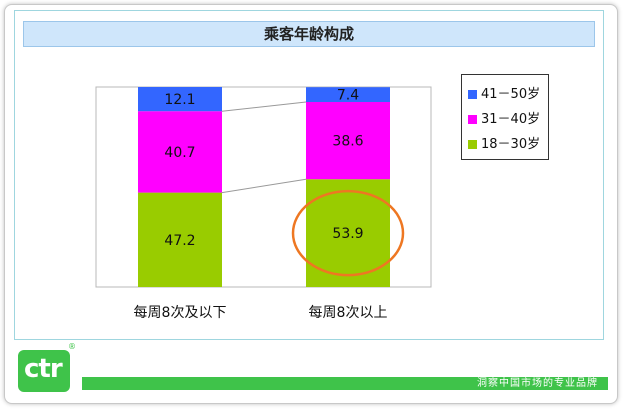  Describe the element at coordinates (511, 119) in the screenshot. I see `legend-label-31-40: 31－40岁` at that location.